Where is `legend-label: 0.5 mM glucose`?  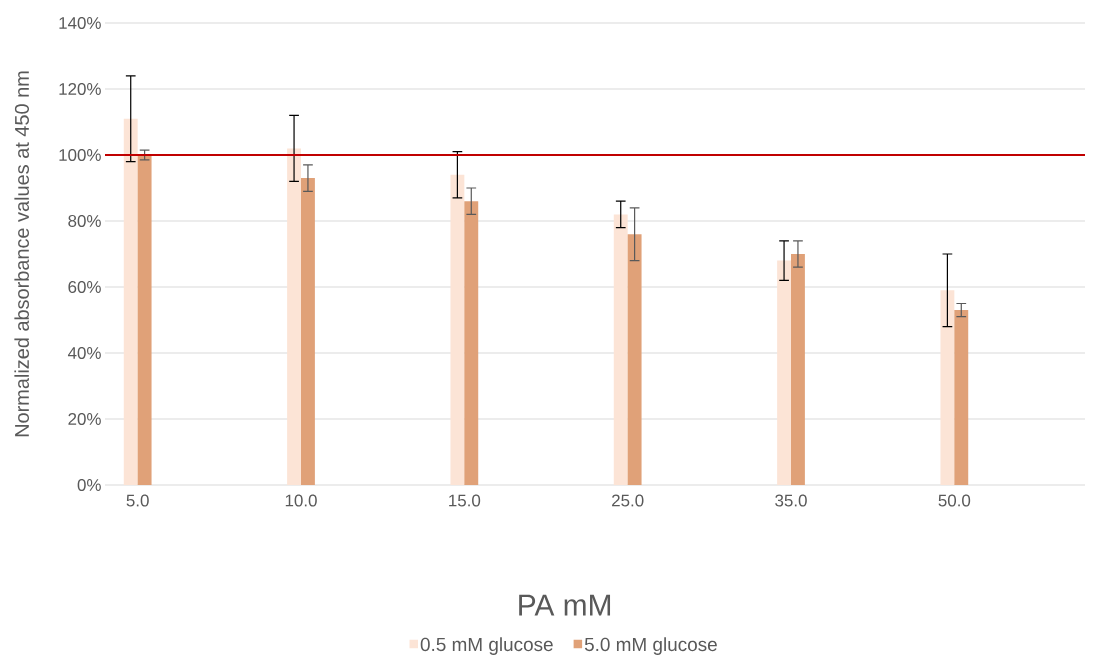
legend-label: 0.5 mM glucose is located at coordinates (486, 646).